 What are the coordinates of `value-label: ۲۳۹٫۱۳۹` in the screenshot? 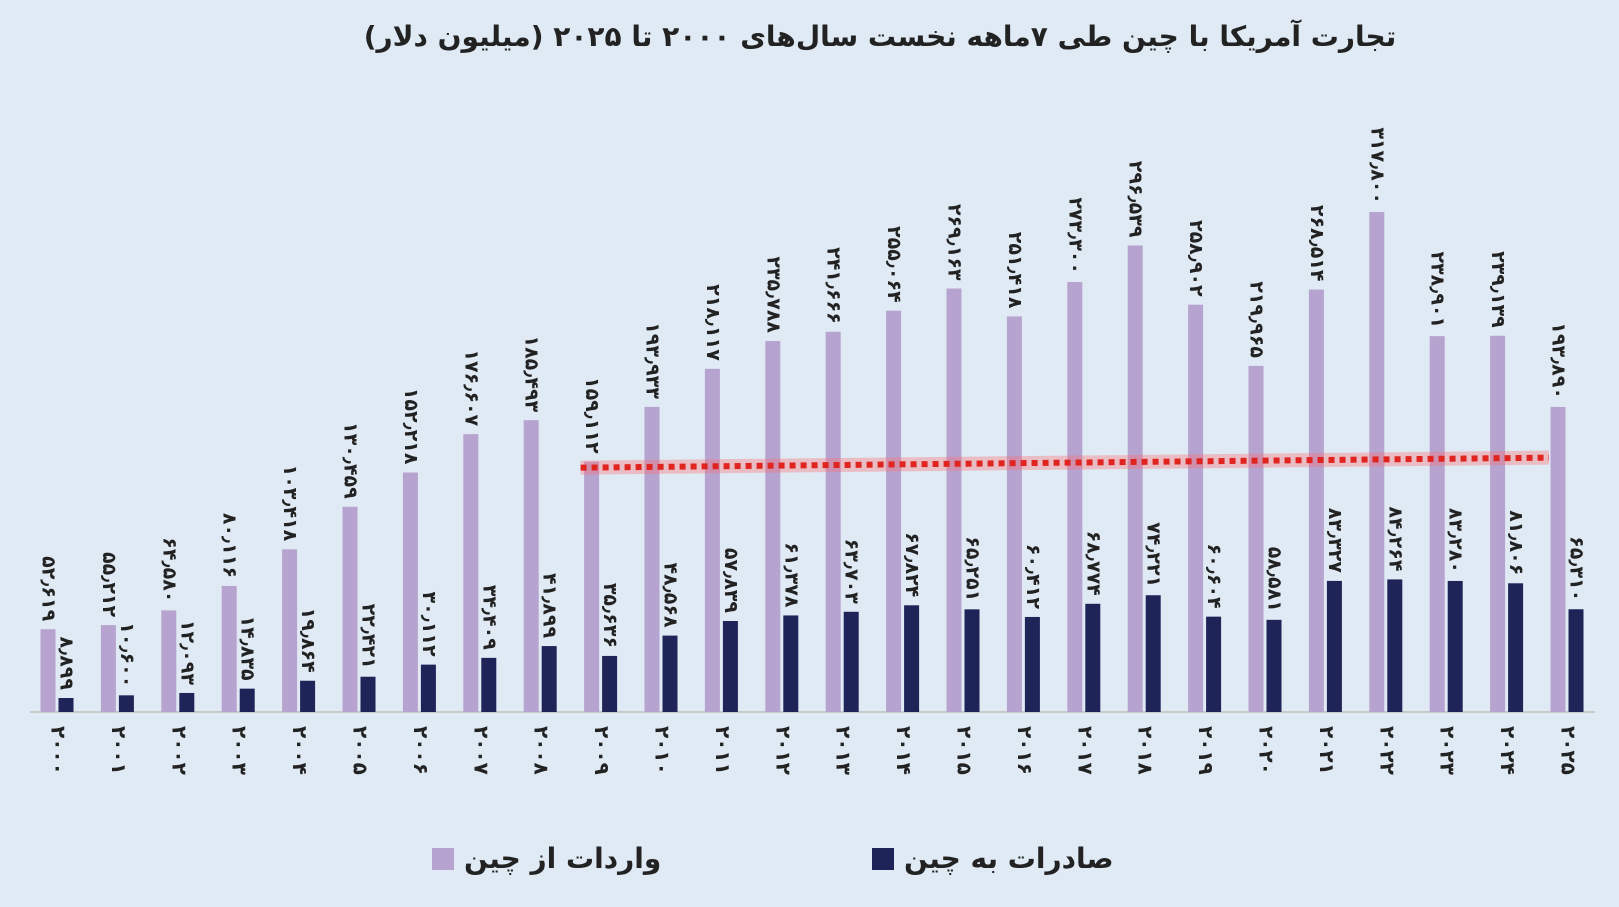 It's located at (1498, 289).